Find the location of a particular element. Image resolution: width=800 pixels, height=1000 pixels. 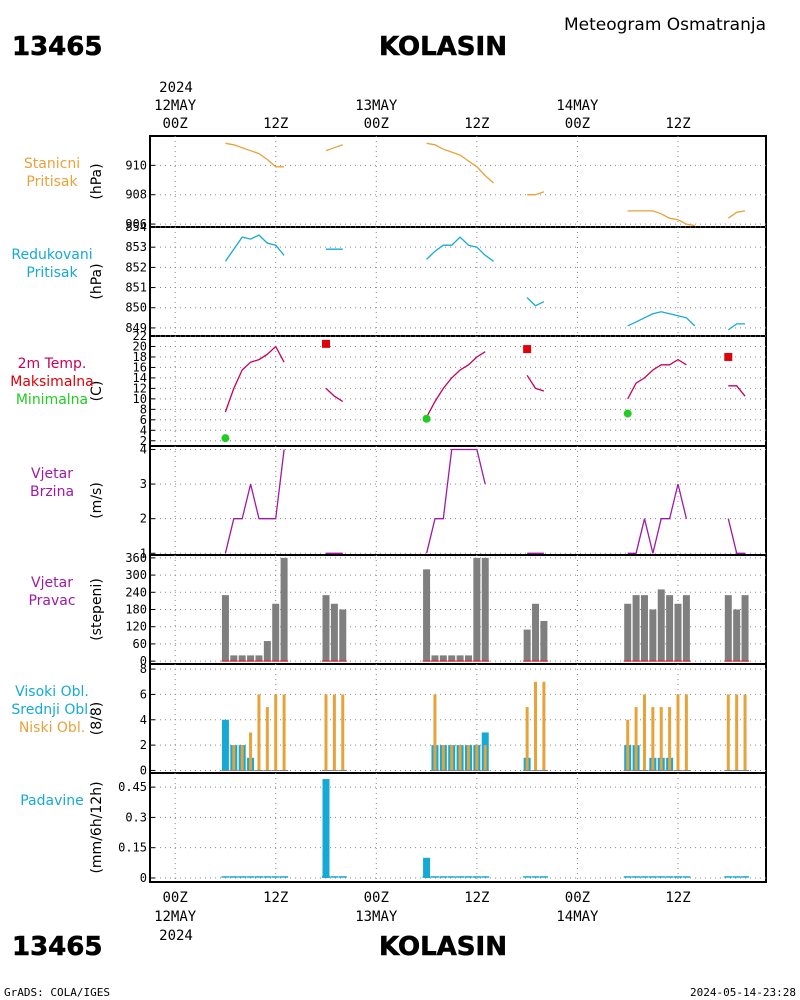

y-tick-label: 4 is located at coordinates (143, 430).